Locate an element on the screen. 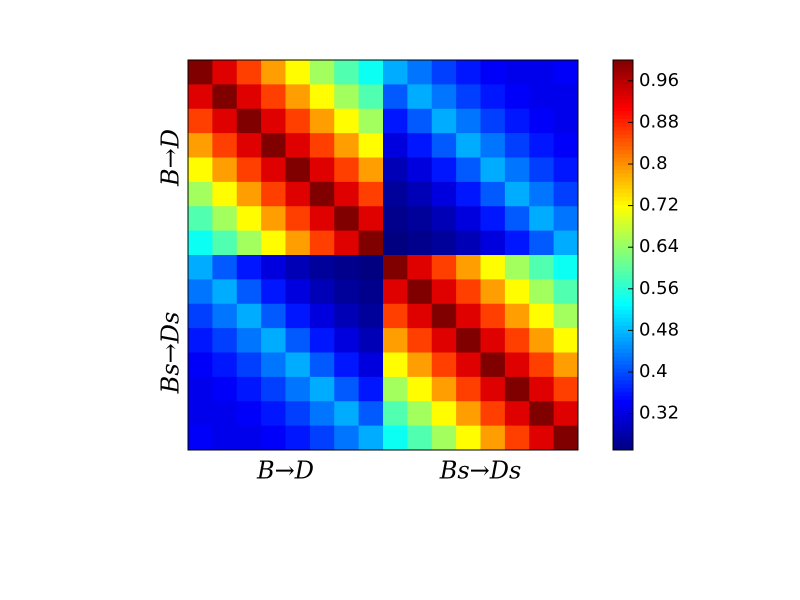 This screenshot has height=600, width=800. colorbar-frame is located at coordinates (623, 255).